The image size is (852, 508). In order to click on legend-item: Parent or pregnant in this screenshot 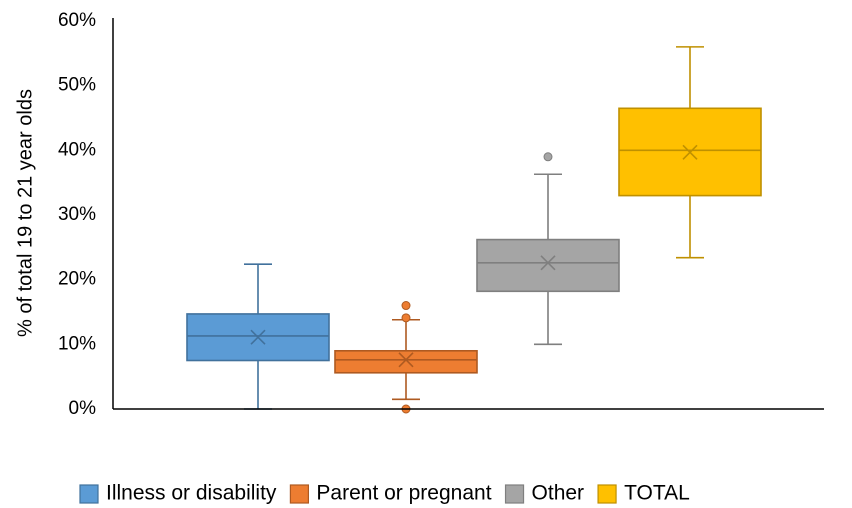, I will do `click(390, 493)`.